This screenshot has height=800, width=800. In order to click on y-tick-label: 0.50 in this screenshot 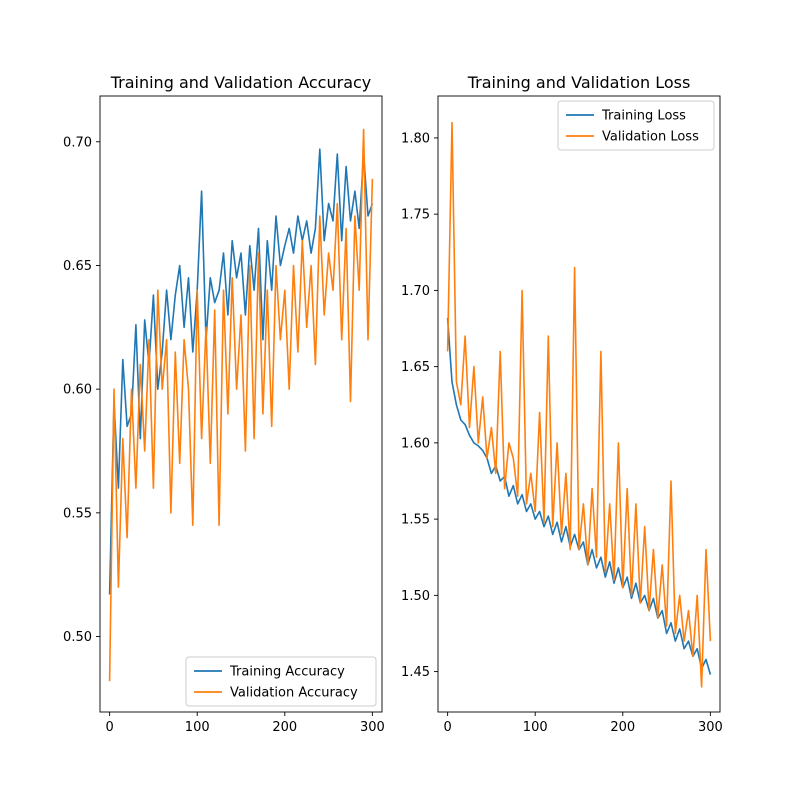, I will do `click(77, 637)`.